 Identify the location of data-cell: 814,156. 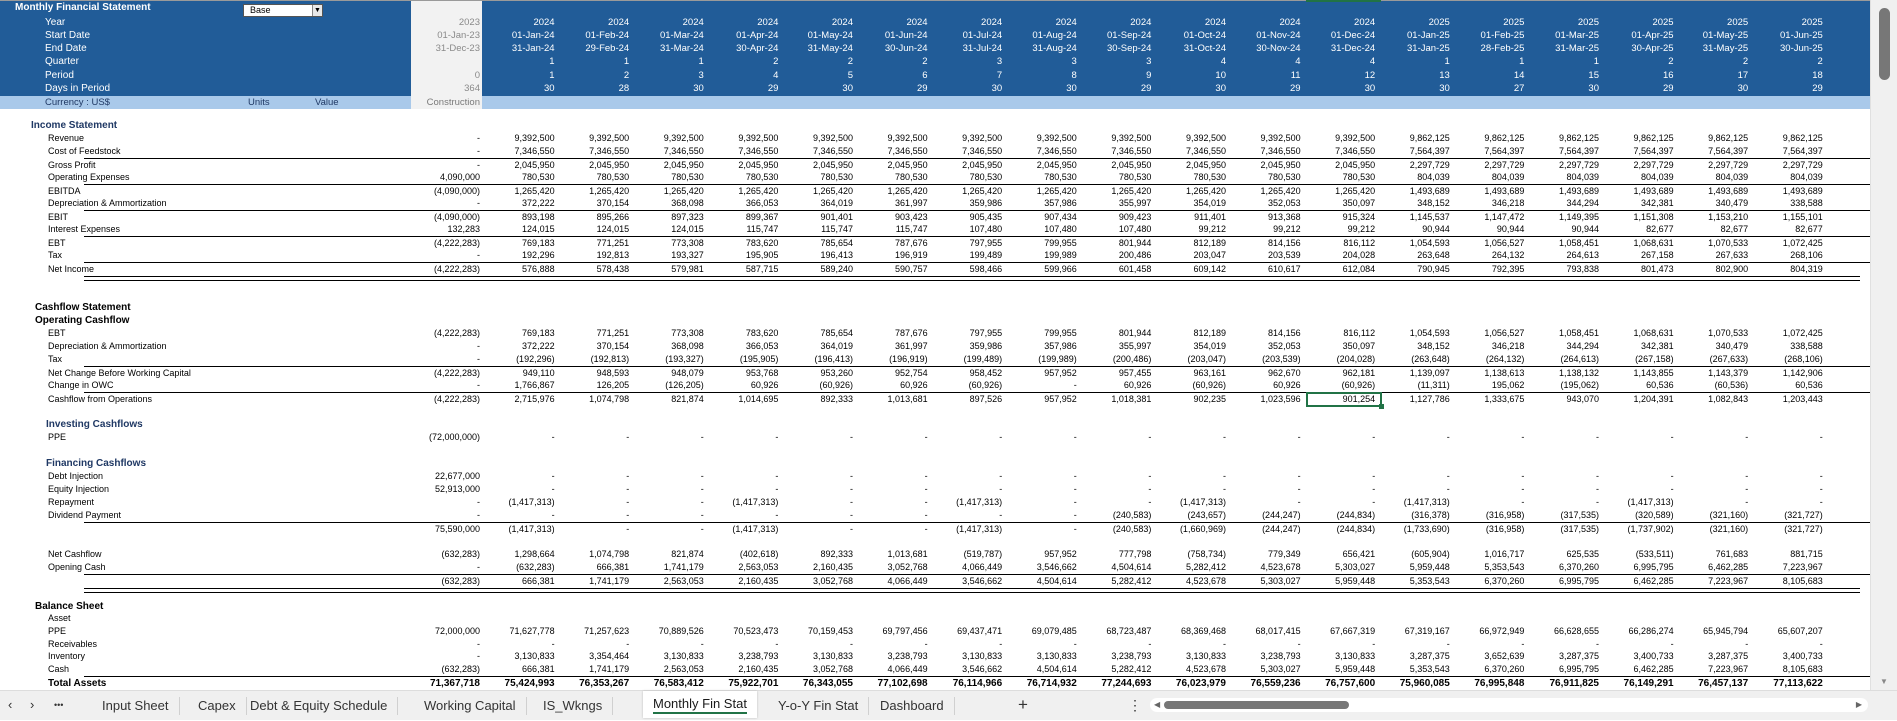
(1284, 243).